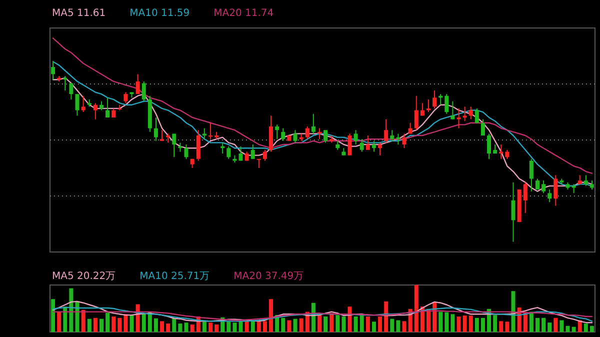  What do you see at coordinates (175, 276) in the screenshot?
I see `text: MA10 25.71万` at bounding box center [175, 276].